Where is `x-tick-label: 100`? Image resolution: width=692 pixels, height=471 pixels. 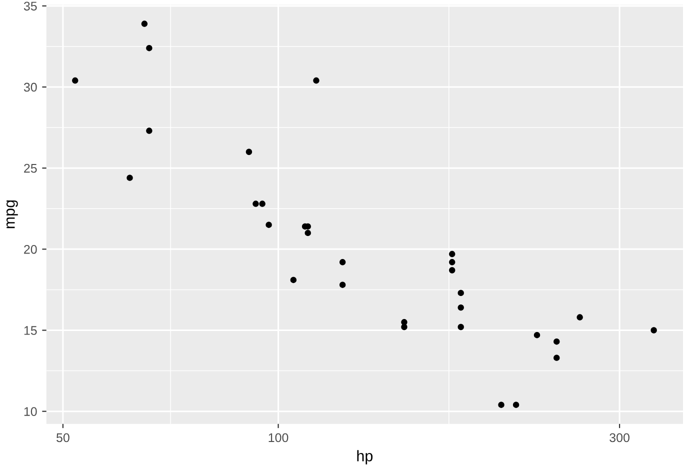
x-tick-label: 100 is located at coordinates (278, 437).